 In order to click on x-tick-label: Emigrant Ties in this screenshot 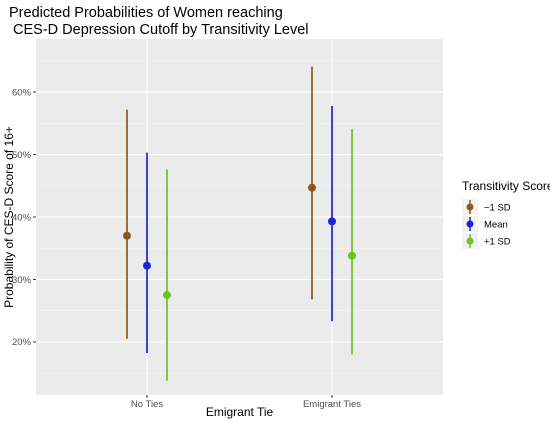, I will do `click(332, 404)`.